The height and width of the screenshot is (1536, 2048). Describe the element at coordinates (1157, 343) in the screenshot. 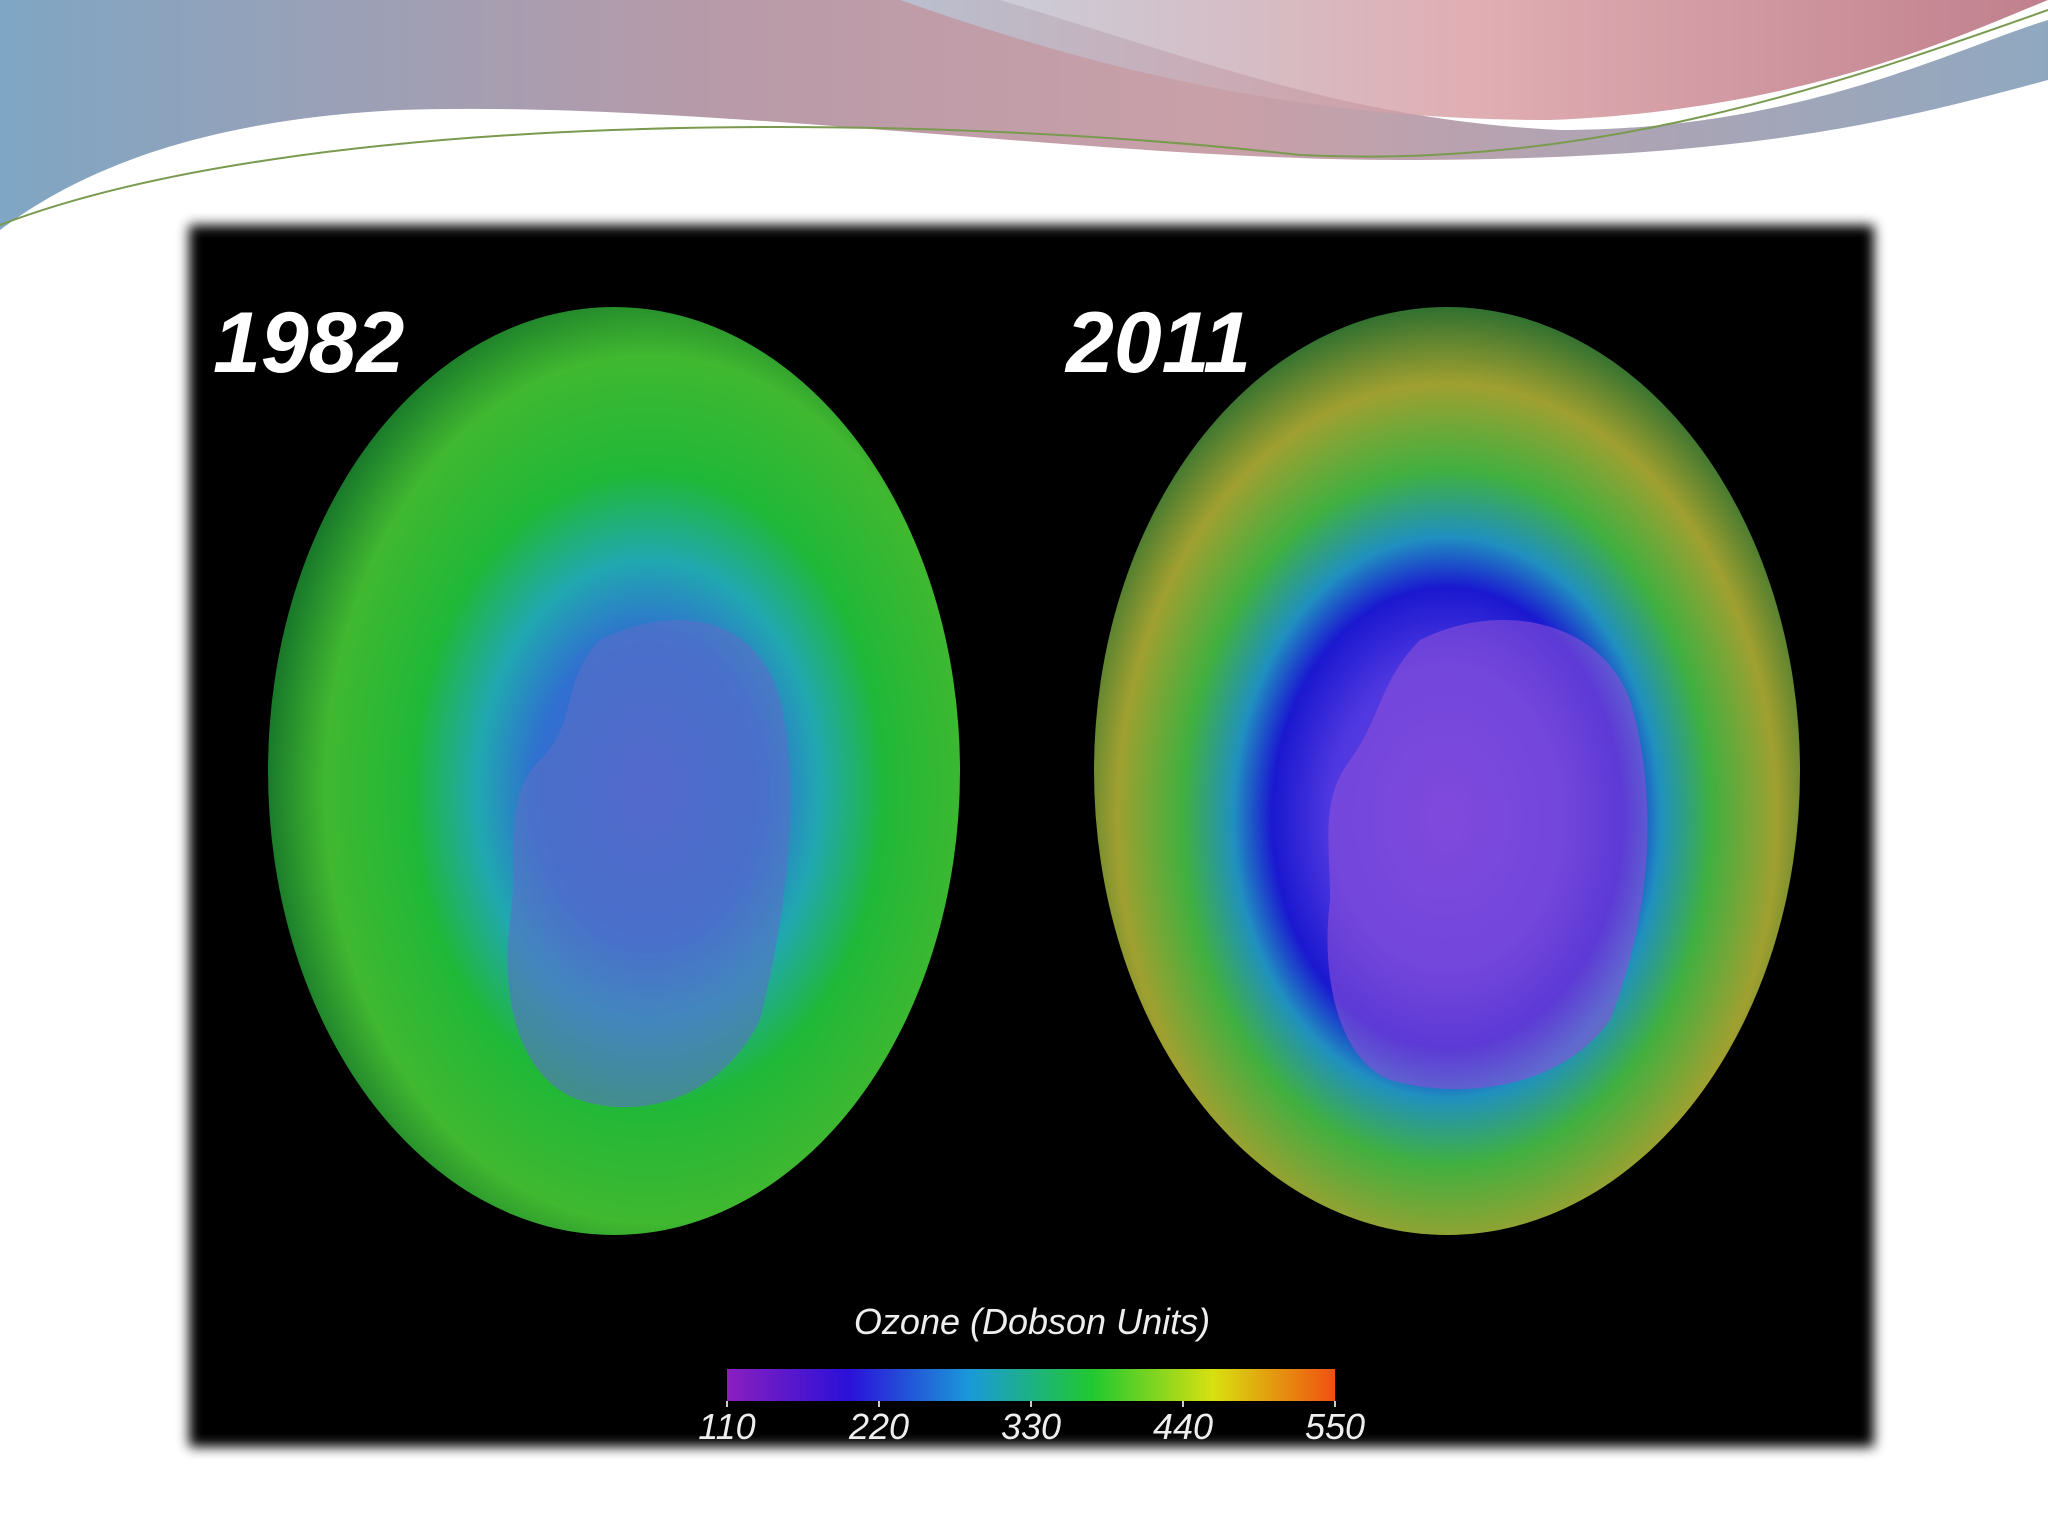

I see `year-label: 2011` at that location.